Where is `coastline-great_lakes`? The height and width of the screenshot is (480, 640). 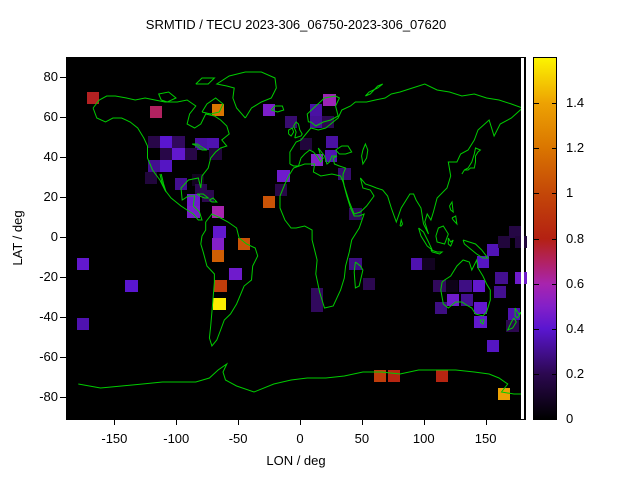
coastline-great_lakes is located at coordinates (199, 147).